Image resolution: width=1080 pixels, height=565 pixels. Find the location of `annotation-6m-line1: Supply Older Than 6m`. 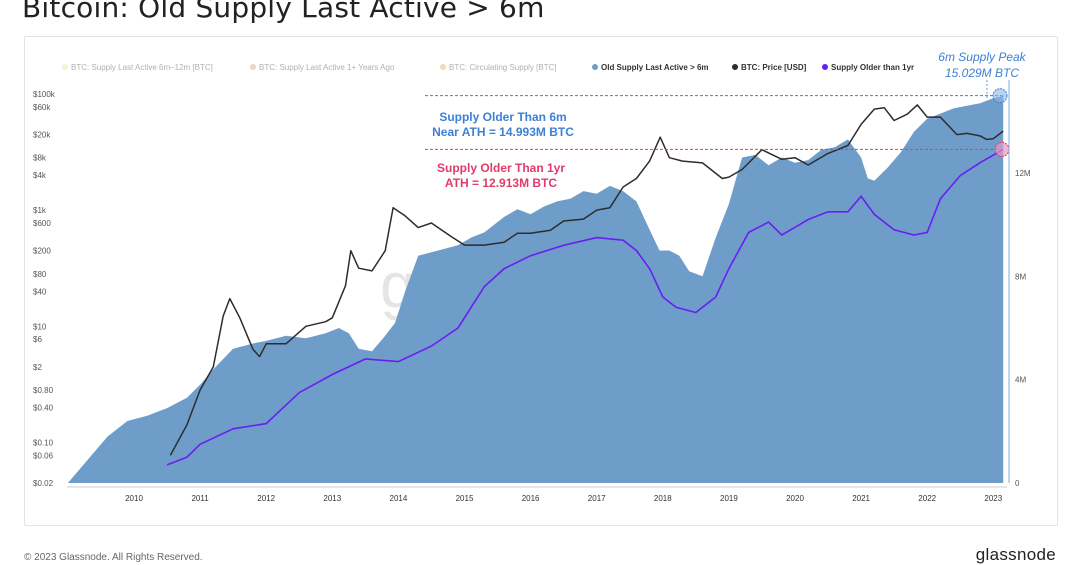

annotation-6m-line1: Supply Older Than 6m is located at coordinates (502, 117).